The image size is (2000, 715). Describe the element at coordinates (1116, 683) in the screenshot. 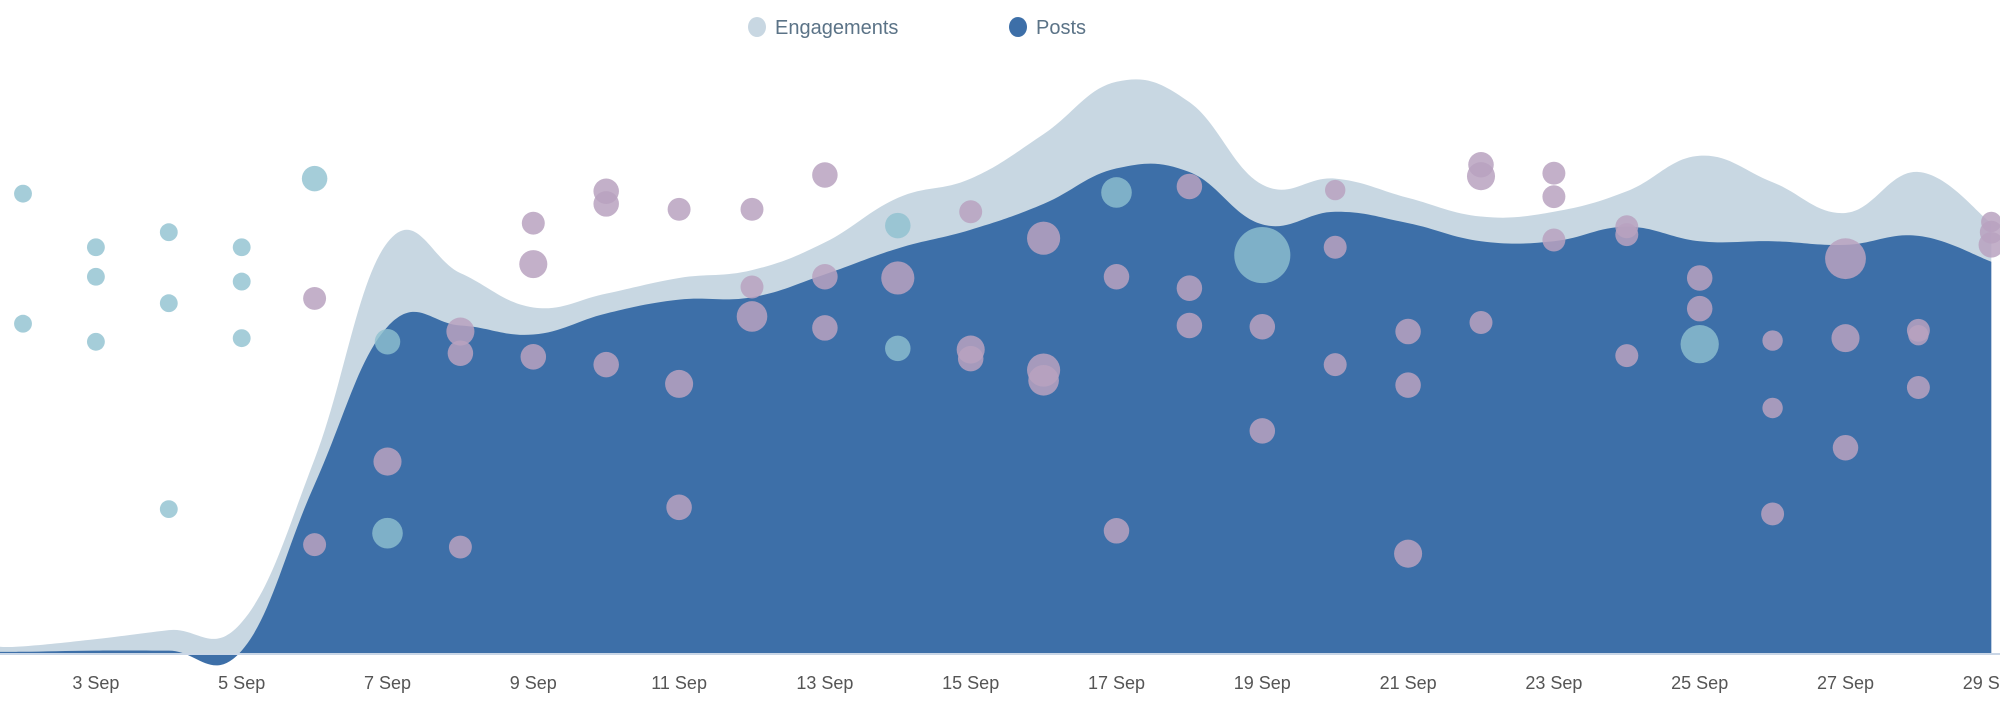

I see `x-tick-label: 17 Sep` at that location.